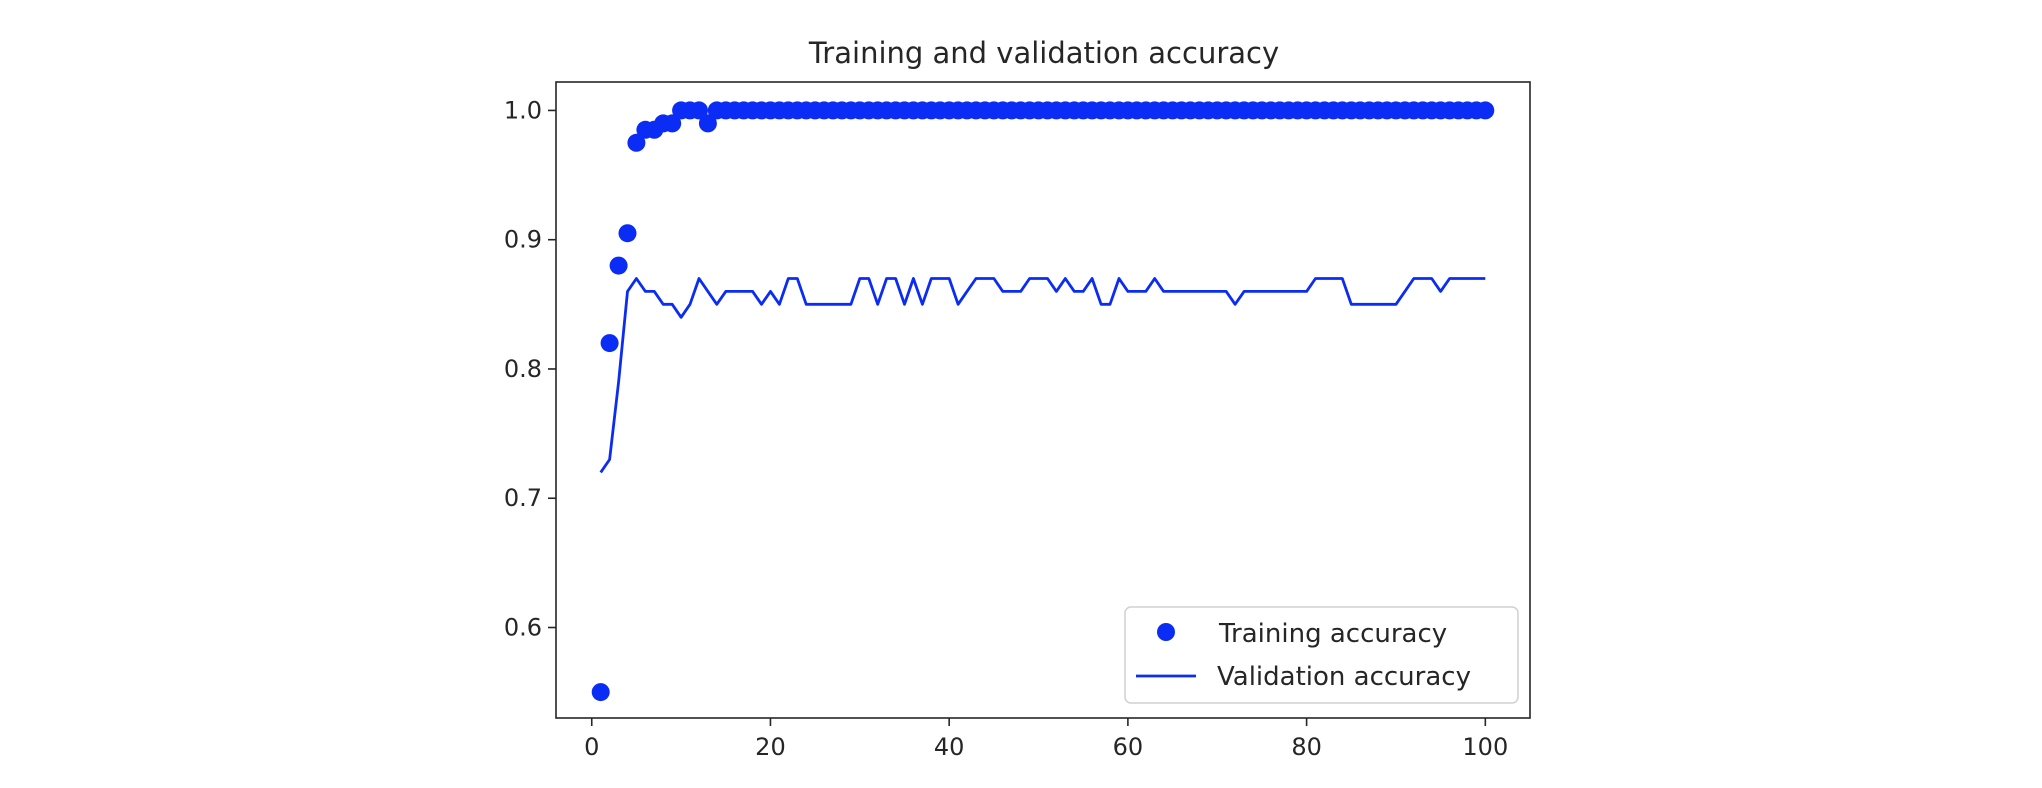  I want to click on y-axis: 0.6 0.7 0.8 0.9 1.0, so click(530, 369).